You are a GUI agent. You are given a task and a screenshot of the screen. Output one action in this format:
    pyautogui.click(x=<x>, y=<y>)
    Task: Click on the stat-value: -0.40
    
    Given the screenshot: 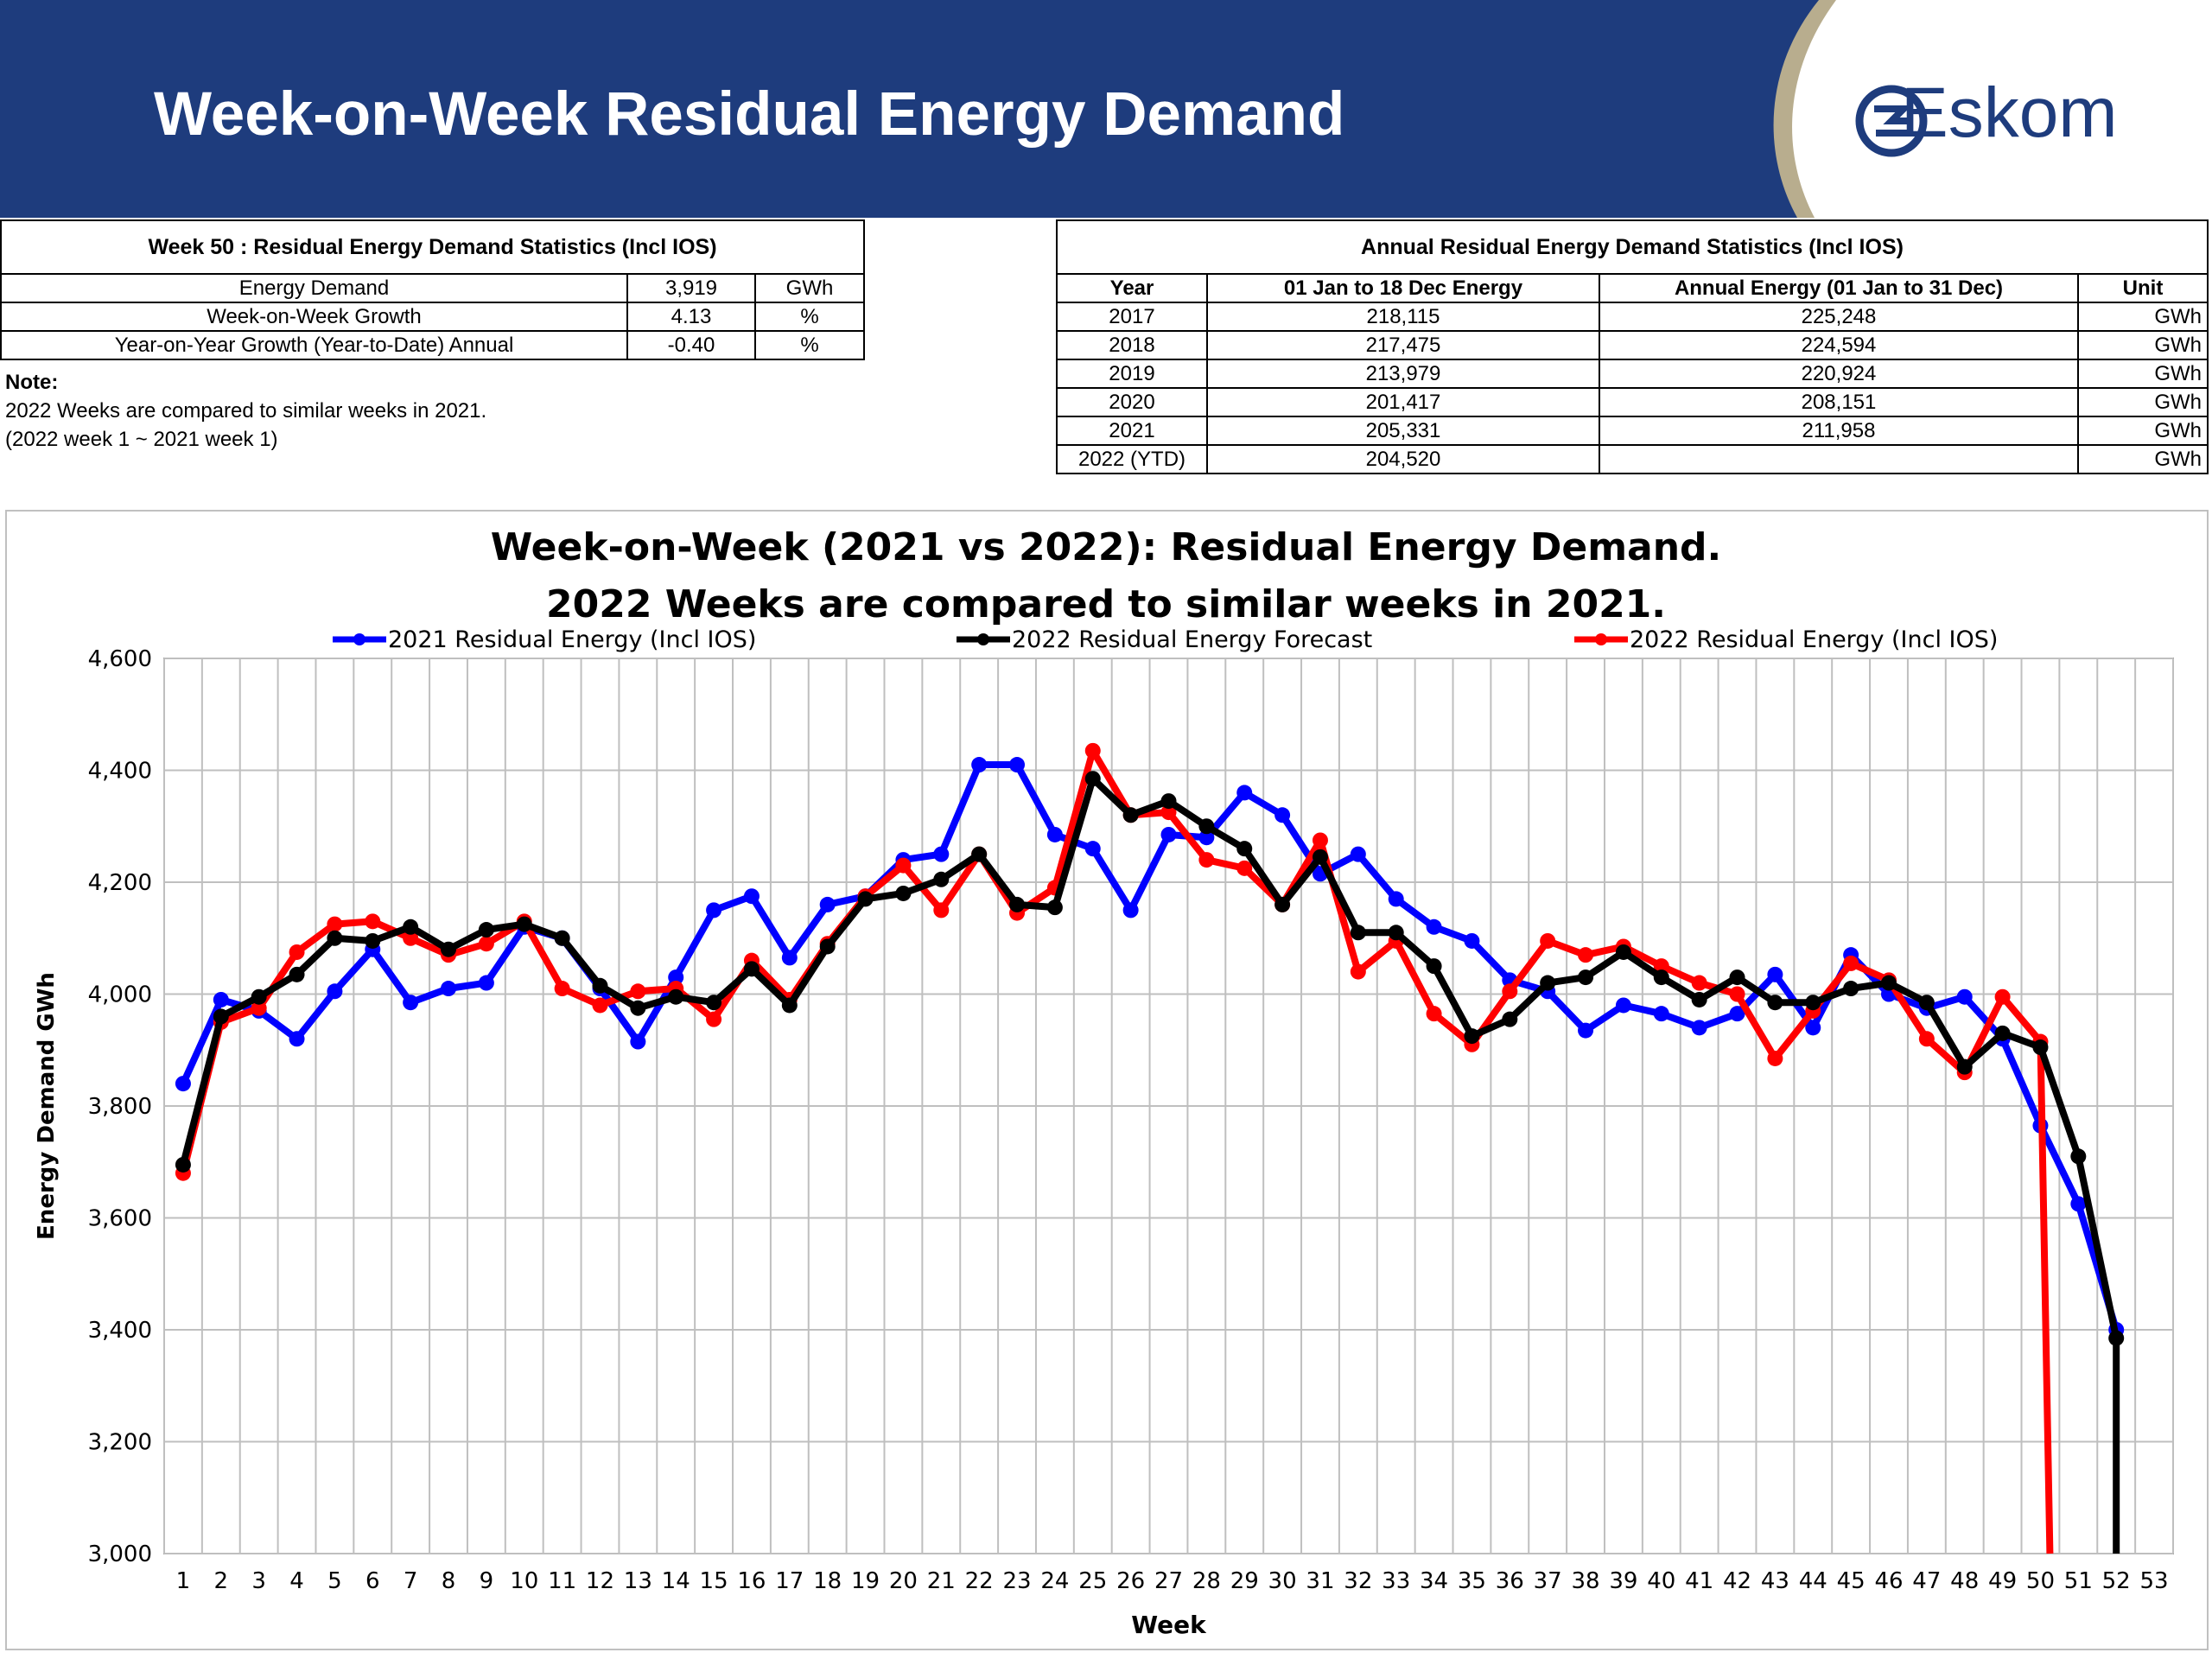 What is the action you would take?
    pyautogui.click(x=691, y=345)
    